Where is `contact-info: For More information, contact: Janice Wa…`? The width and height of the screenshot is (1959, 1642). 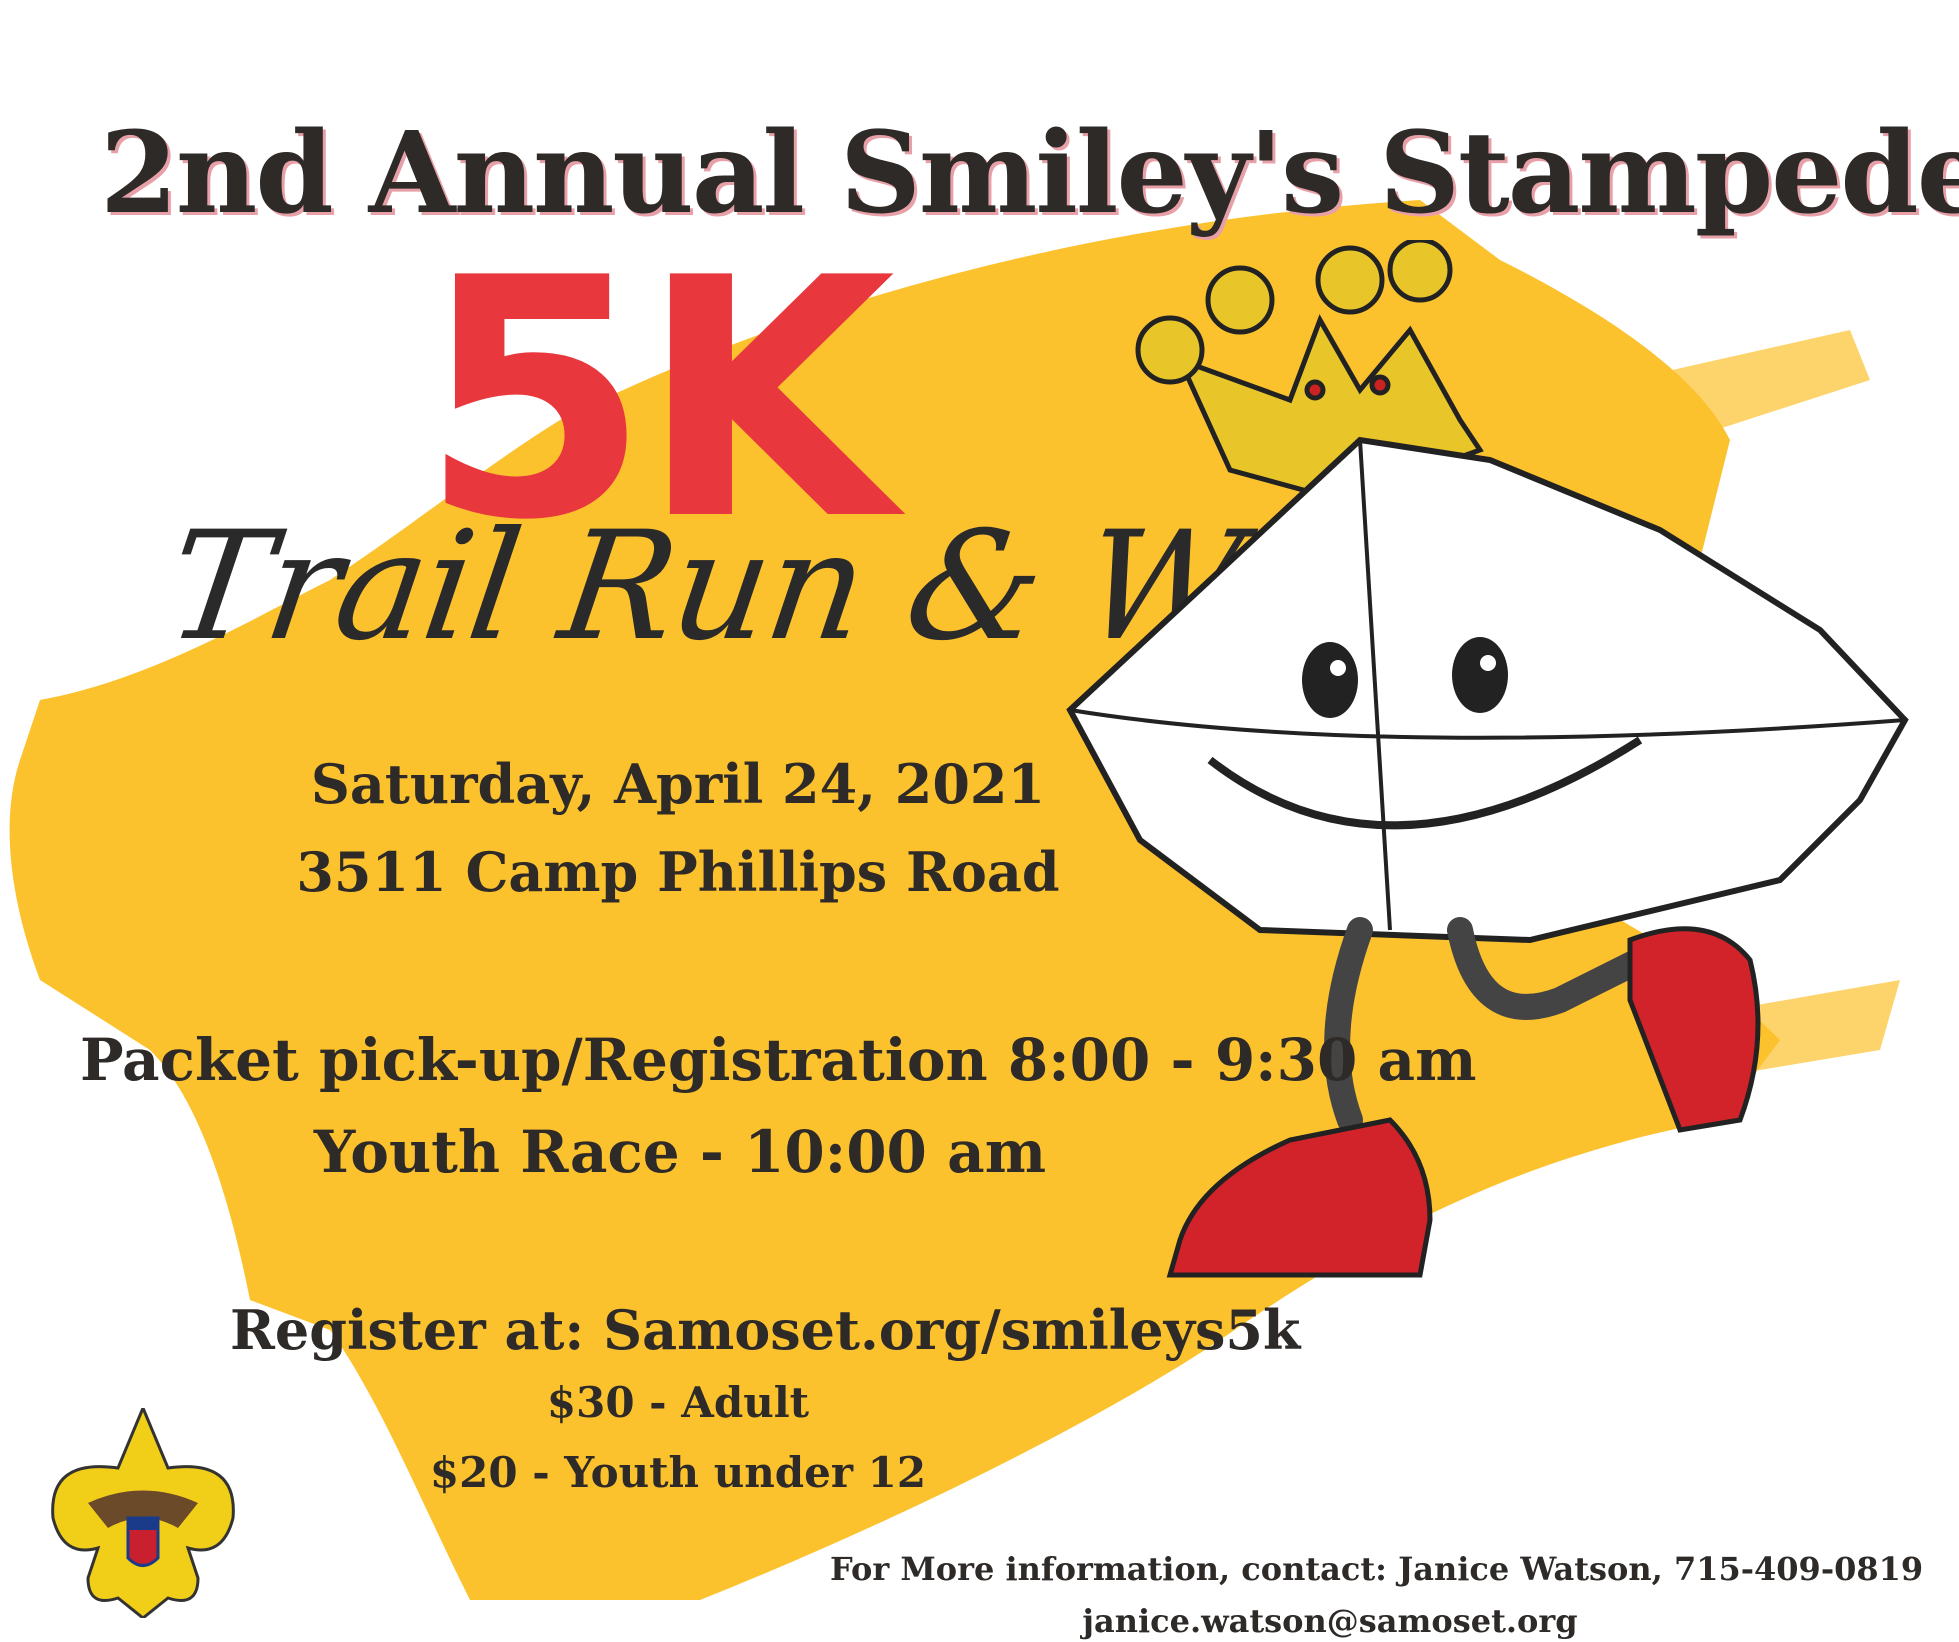 contact-info: For More information, contact: Janice Wa… is located at coordinates (1377, 1569).